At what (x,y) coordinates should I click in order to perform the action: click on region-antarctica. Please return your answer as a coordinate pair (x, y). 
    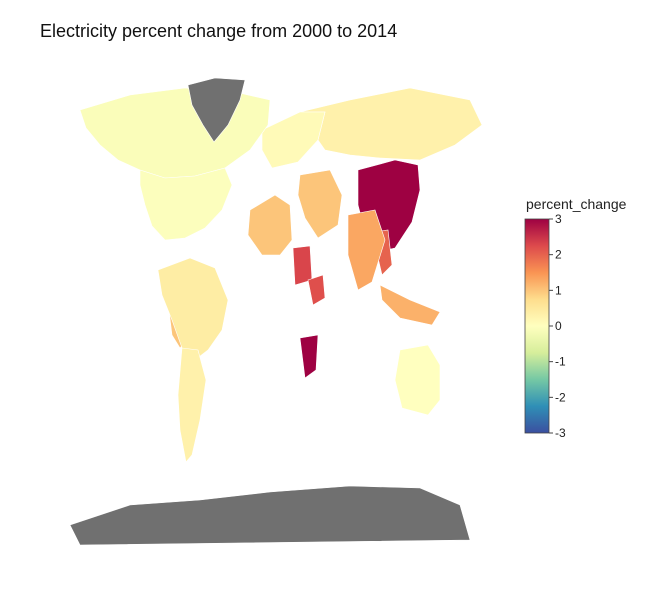
    Looking at the image, I should click on (270, 515).